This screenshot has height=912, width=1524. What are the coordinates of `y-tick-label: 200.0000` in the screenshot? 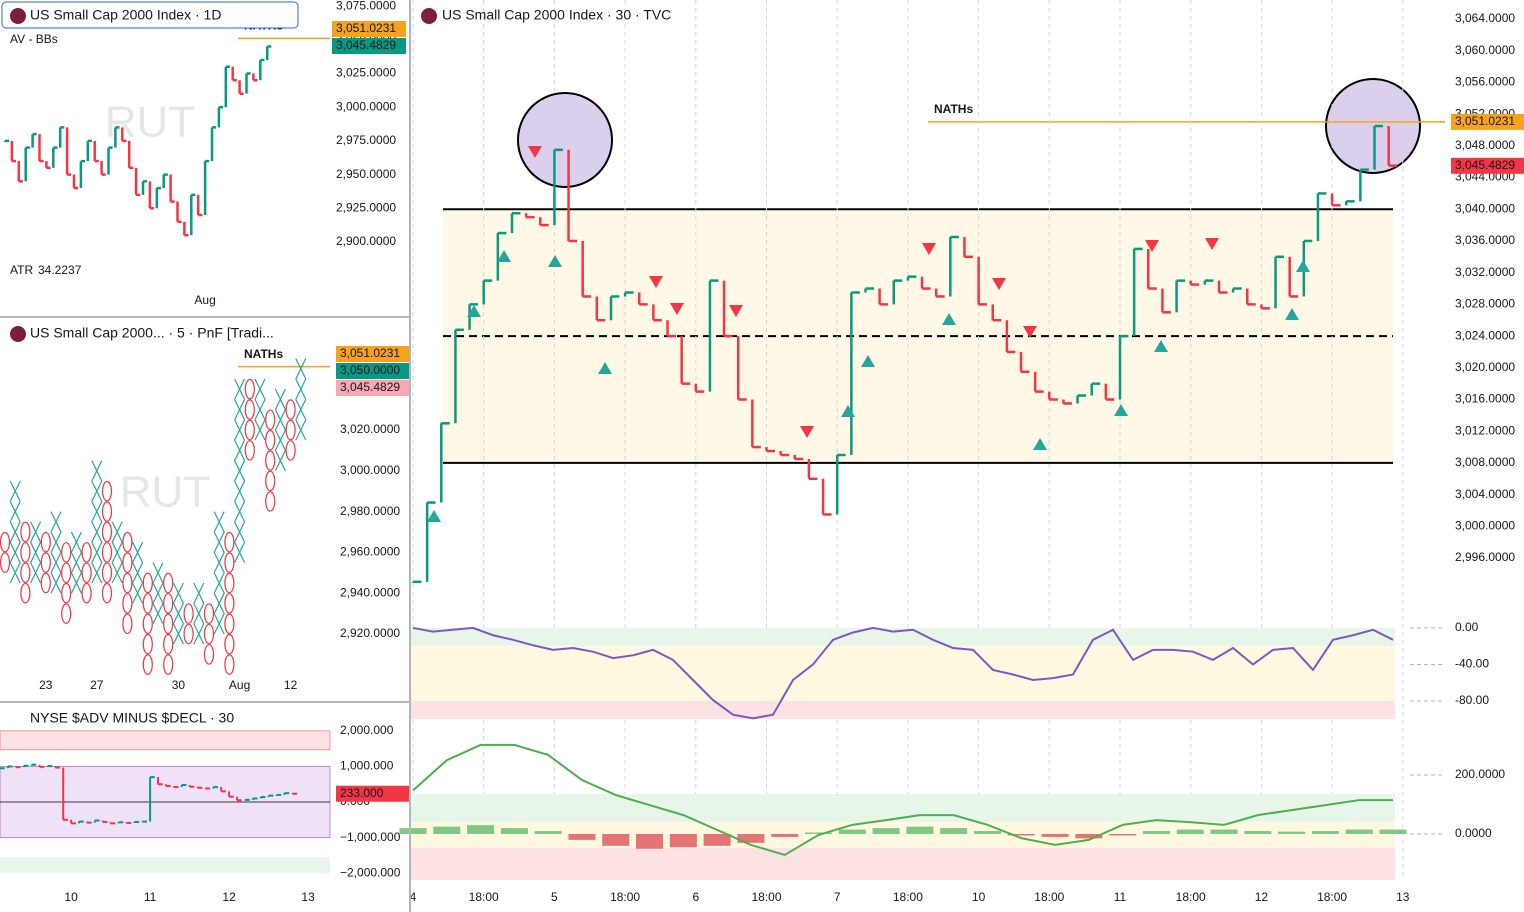 It's located at (1480, 774).